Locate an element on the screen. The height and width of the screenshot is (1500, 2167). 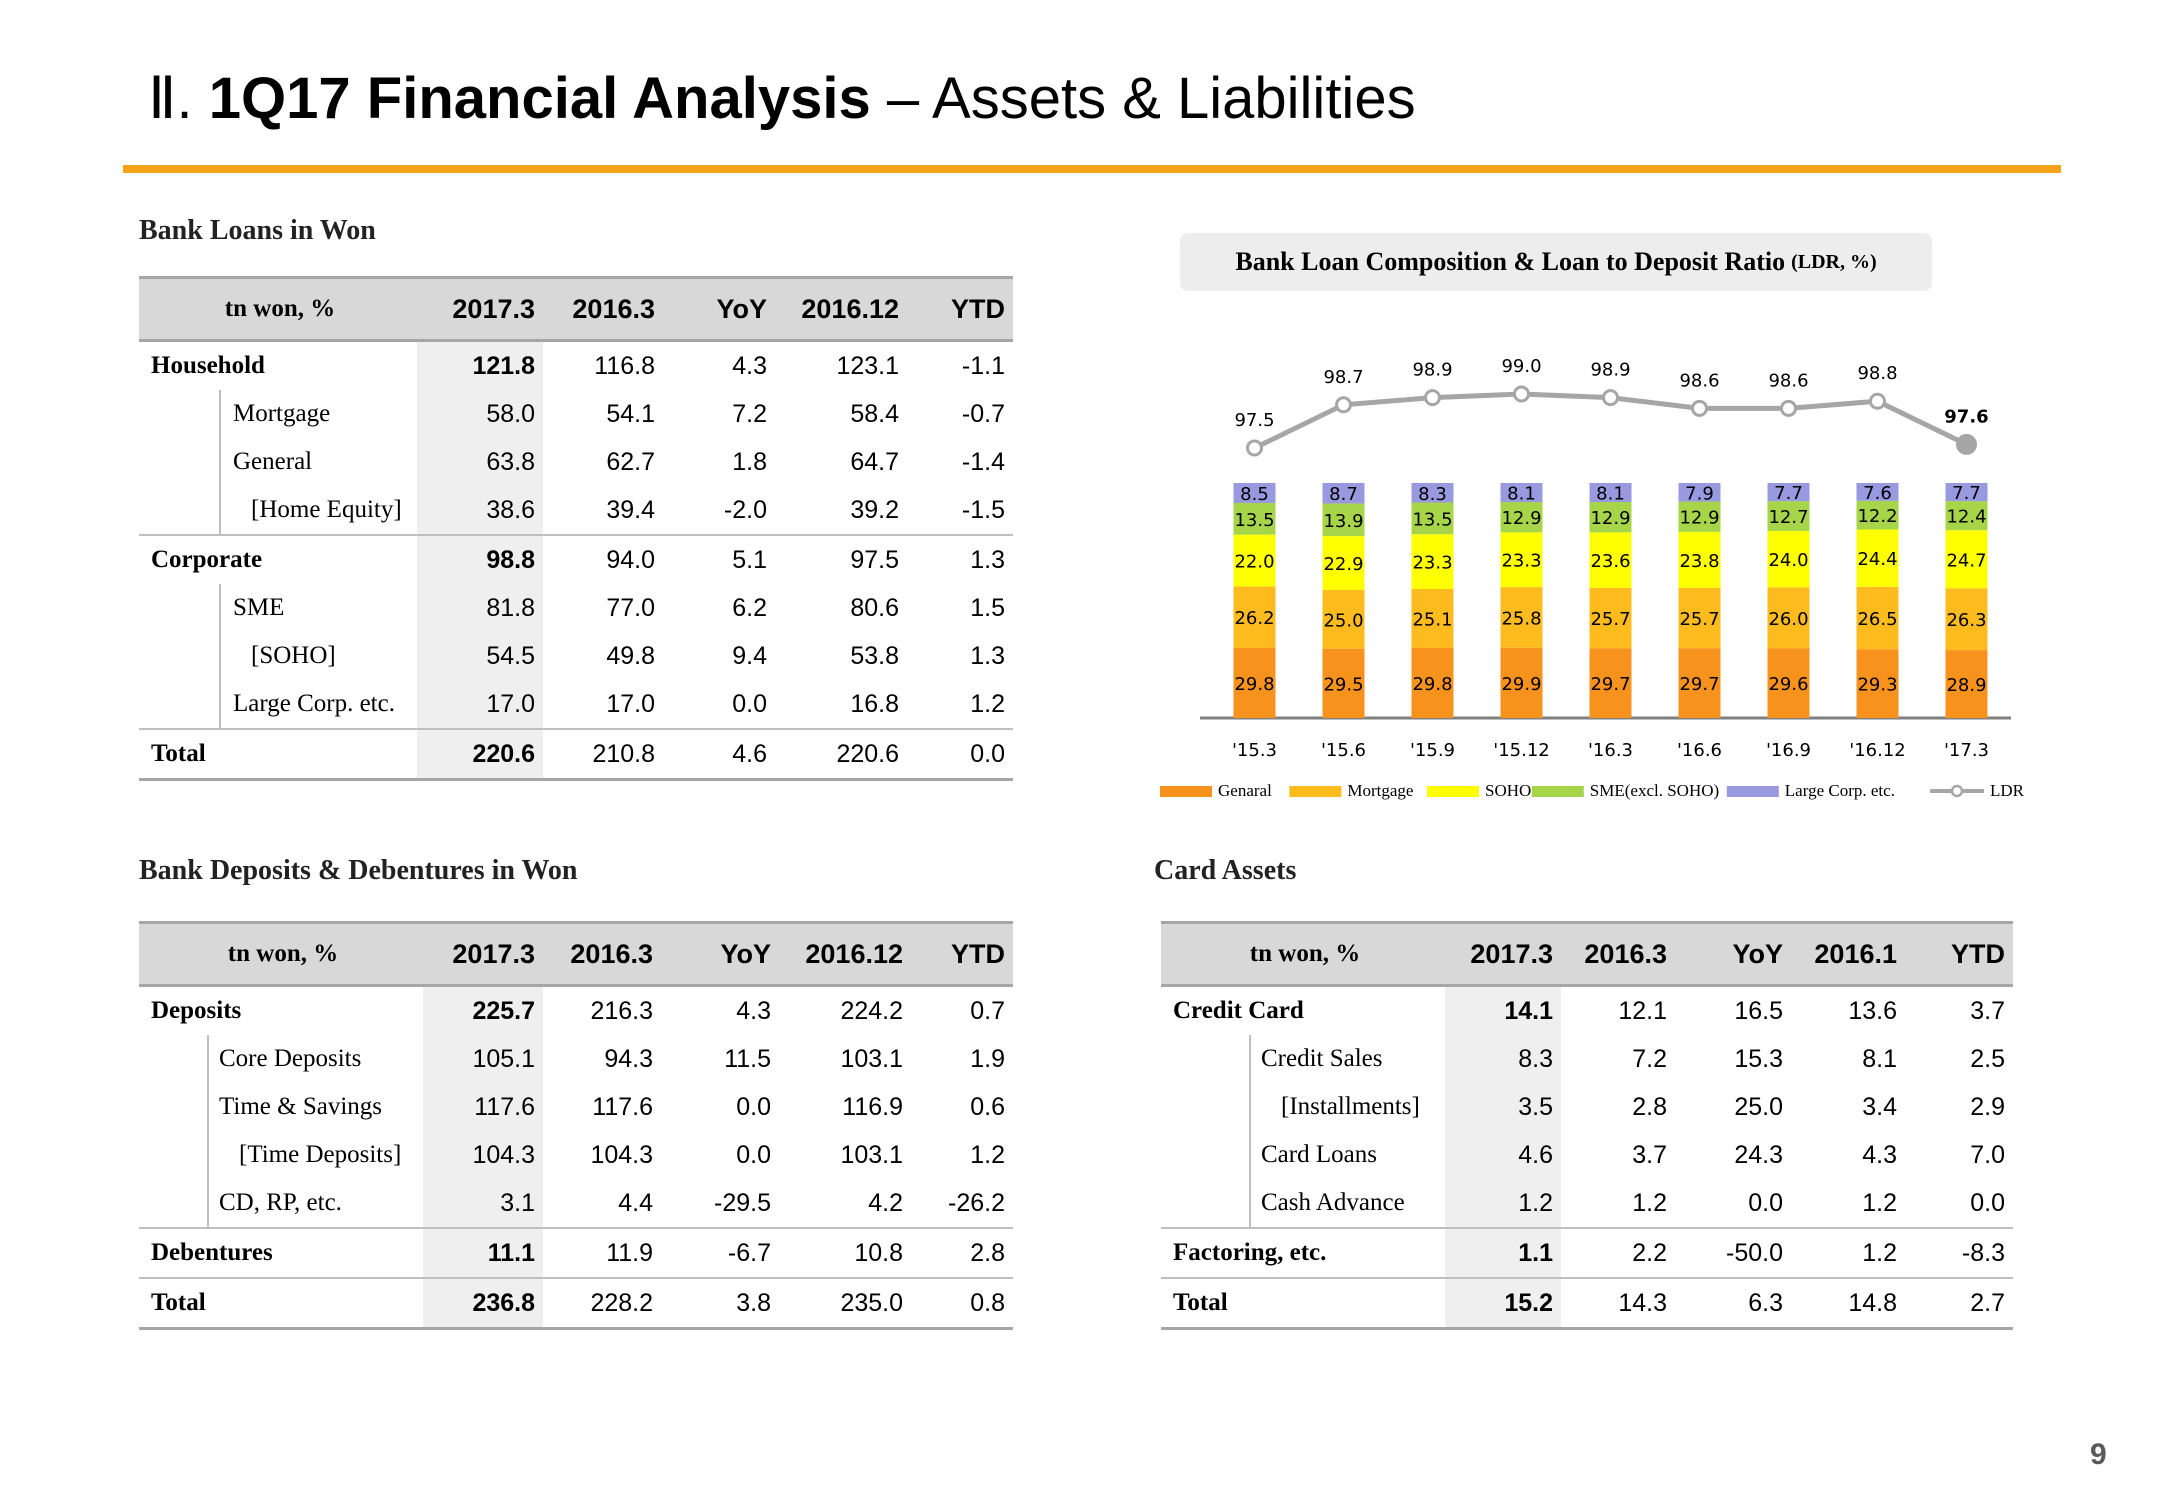
cell-2016-12: 116.9 is located at coordinates (872, 1106).